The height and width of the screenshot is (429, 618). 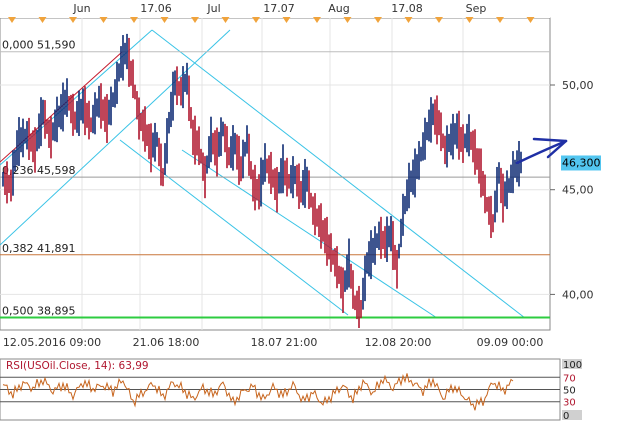 I want to click on current-price-box, so click(x=581, y=163).